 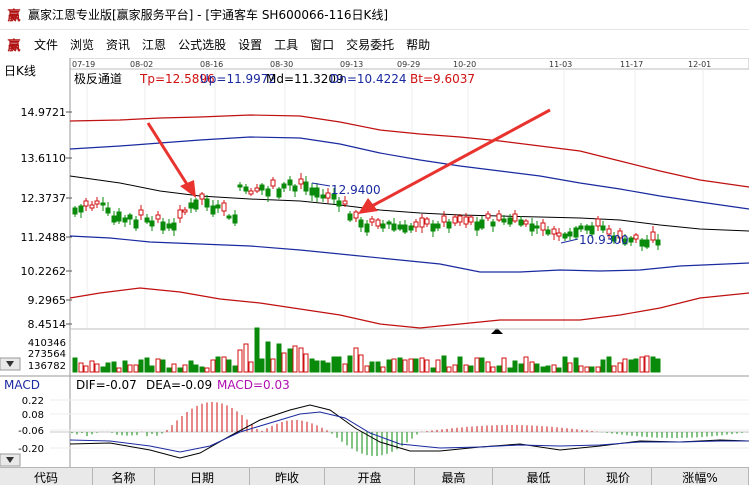 What do you see at coordinates (464, 64) in the screenshot?
I see `date-tick-label: 10-20` at bounding box center [464, 64].